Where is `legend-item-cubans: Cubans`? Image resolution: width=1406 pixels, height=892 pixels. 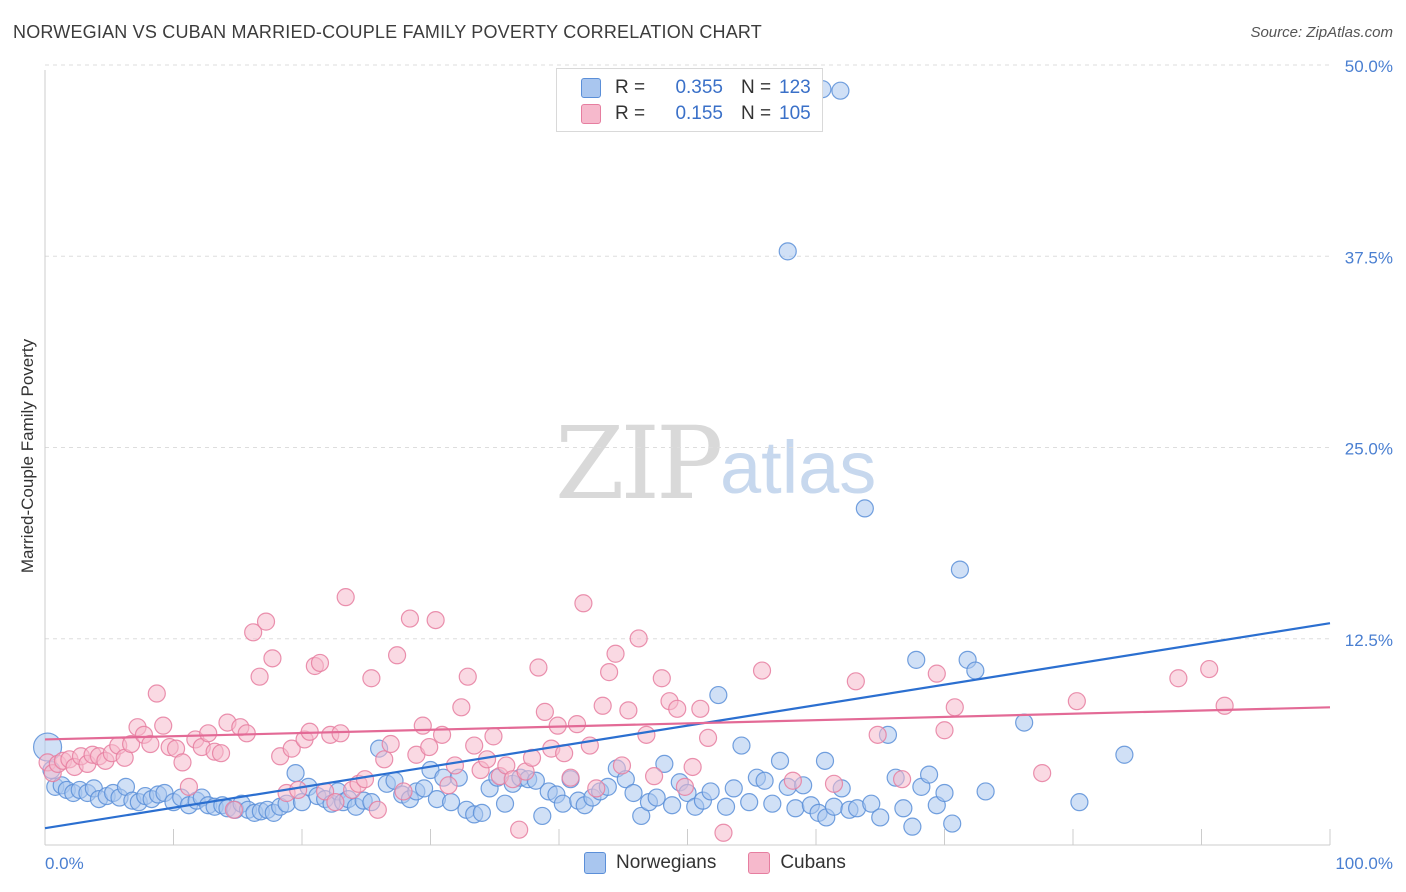 legend-item-cubans: Cubans is located at coordinates (797, 863).